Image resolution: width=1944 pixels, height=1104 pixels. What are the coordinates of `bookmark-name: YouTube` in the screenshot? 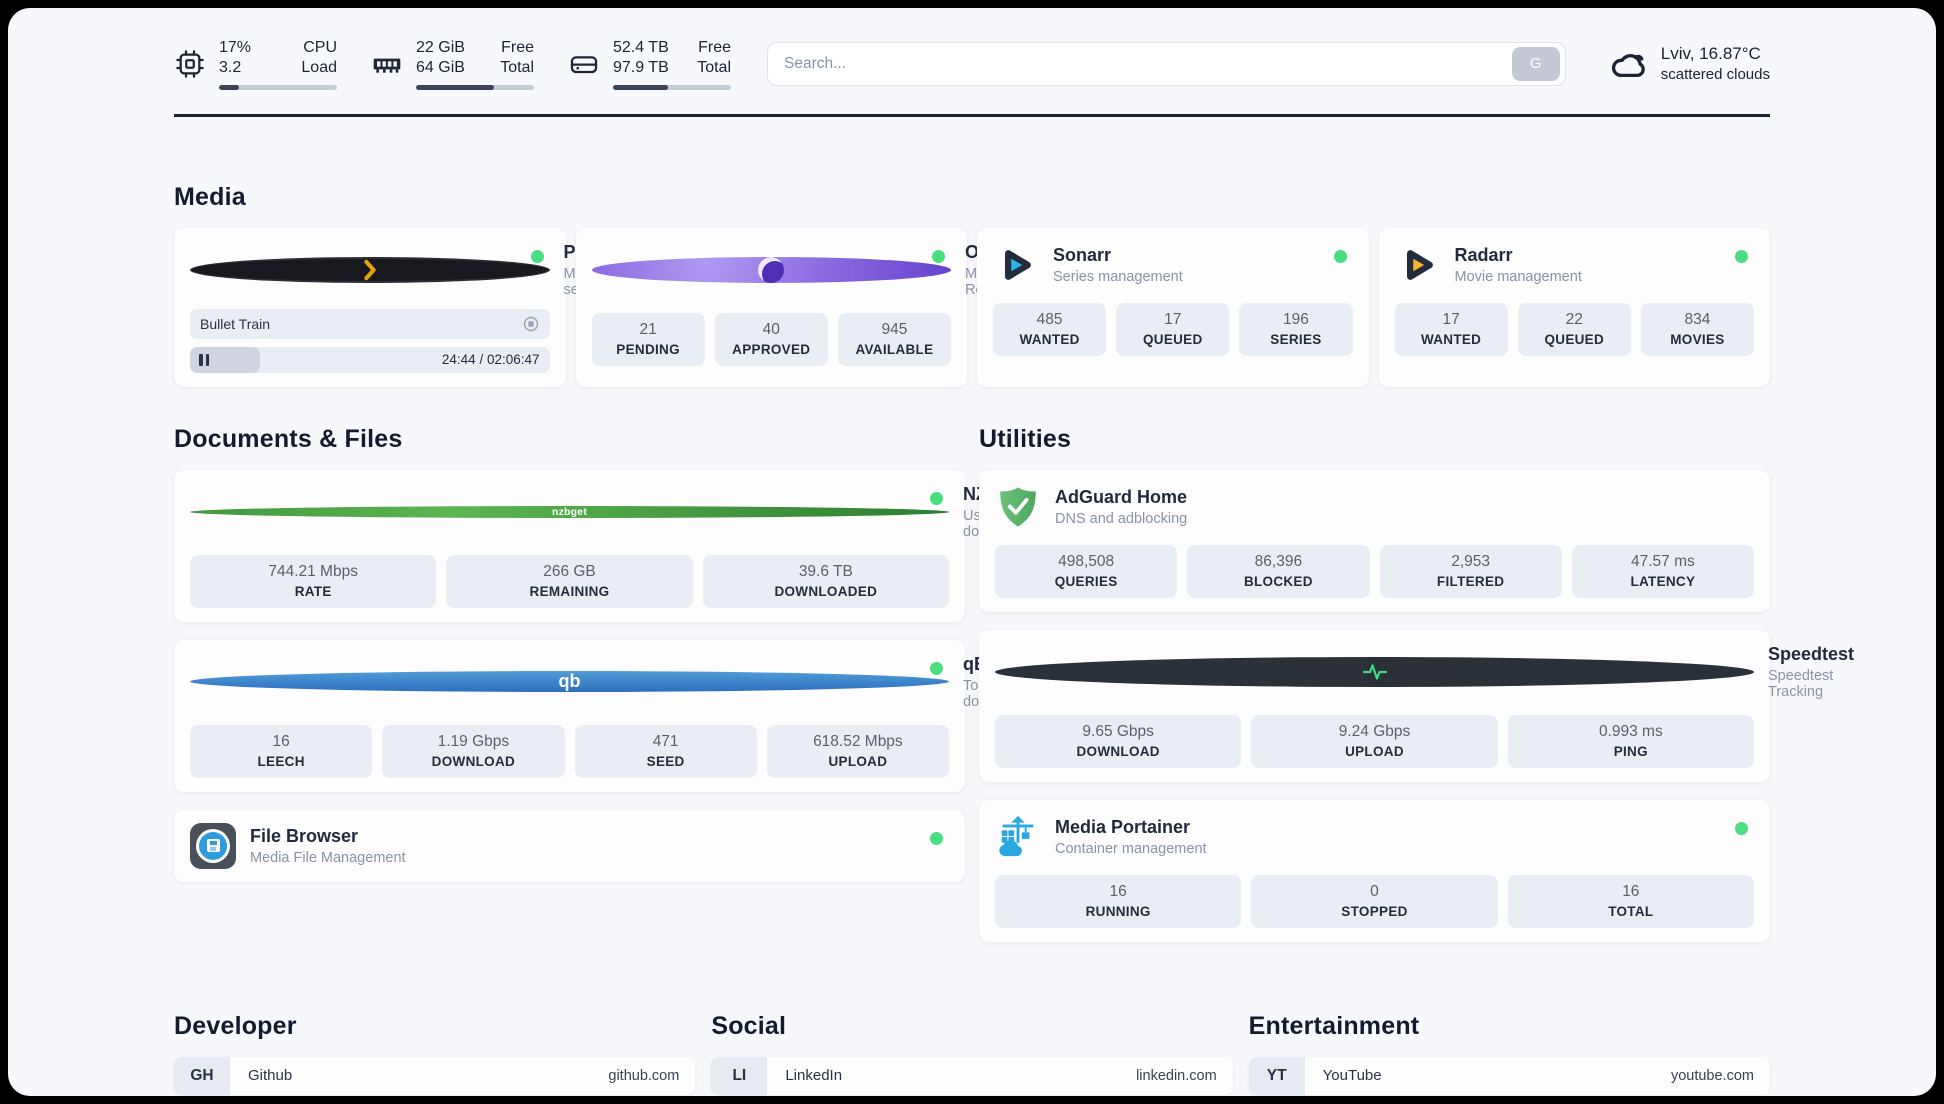 It's located at (1352, 1076).